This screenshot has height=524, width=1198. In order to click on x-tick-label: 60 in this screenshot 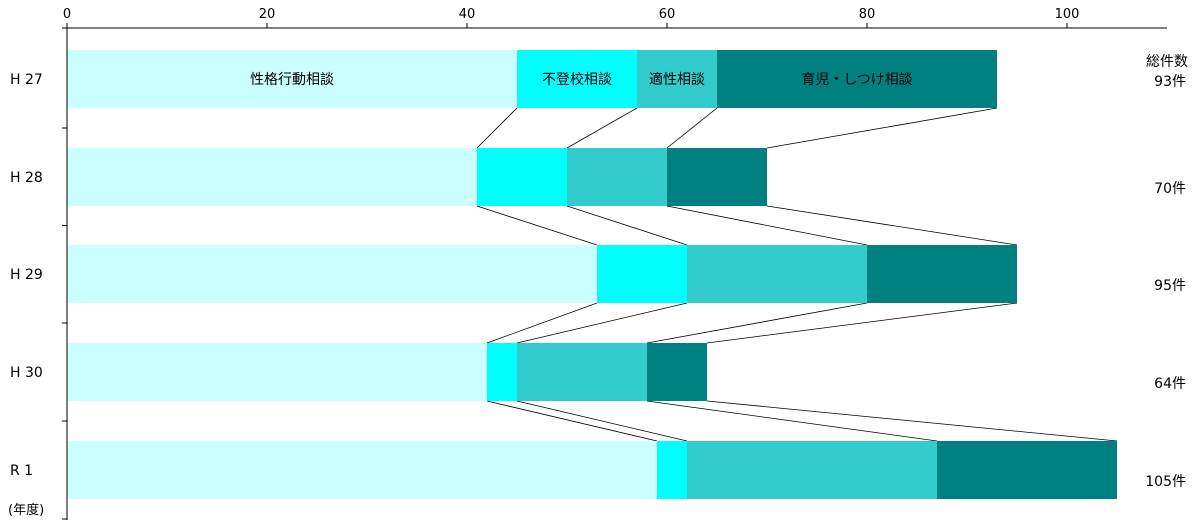, I will do `click(667, 14)`.